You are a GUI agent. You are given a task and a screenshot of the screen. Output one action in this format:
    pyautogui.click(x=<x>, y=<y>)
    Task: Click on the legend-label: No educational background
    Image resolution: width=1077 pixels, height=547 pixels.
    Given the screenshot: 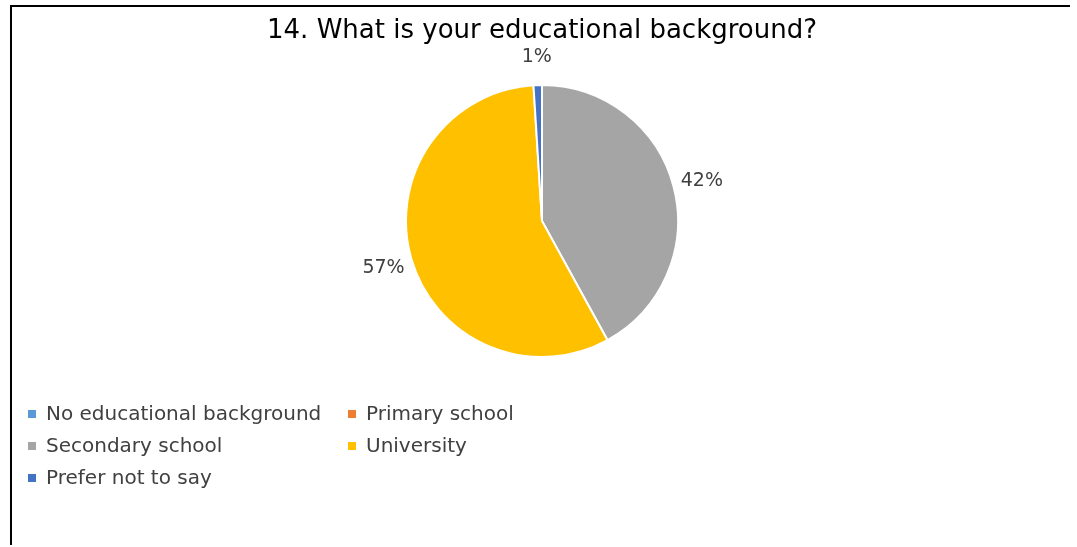 What is the action you would take?
    pyautogui.click(x=184, y=413)
    